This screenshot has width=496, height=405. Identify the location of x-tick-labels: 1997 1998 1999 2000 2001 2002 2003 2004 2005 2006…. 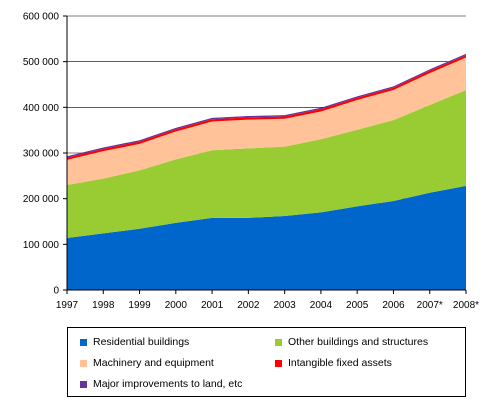
(267, 305).